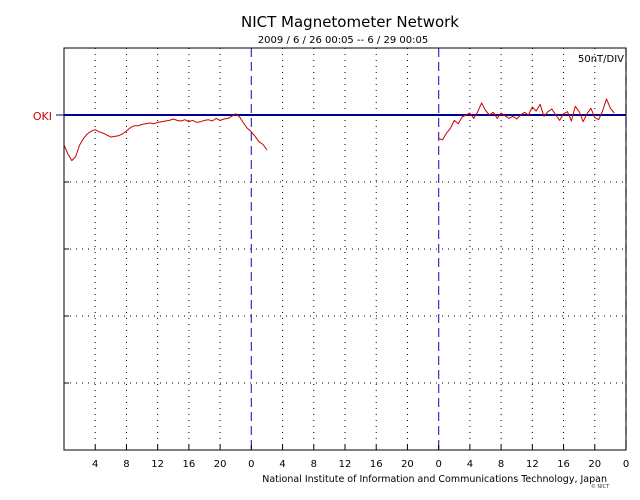 This screenshot has height=500, width=640. I want to click on trace-layer, so click(339, 130).